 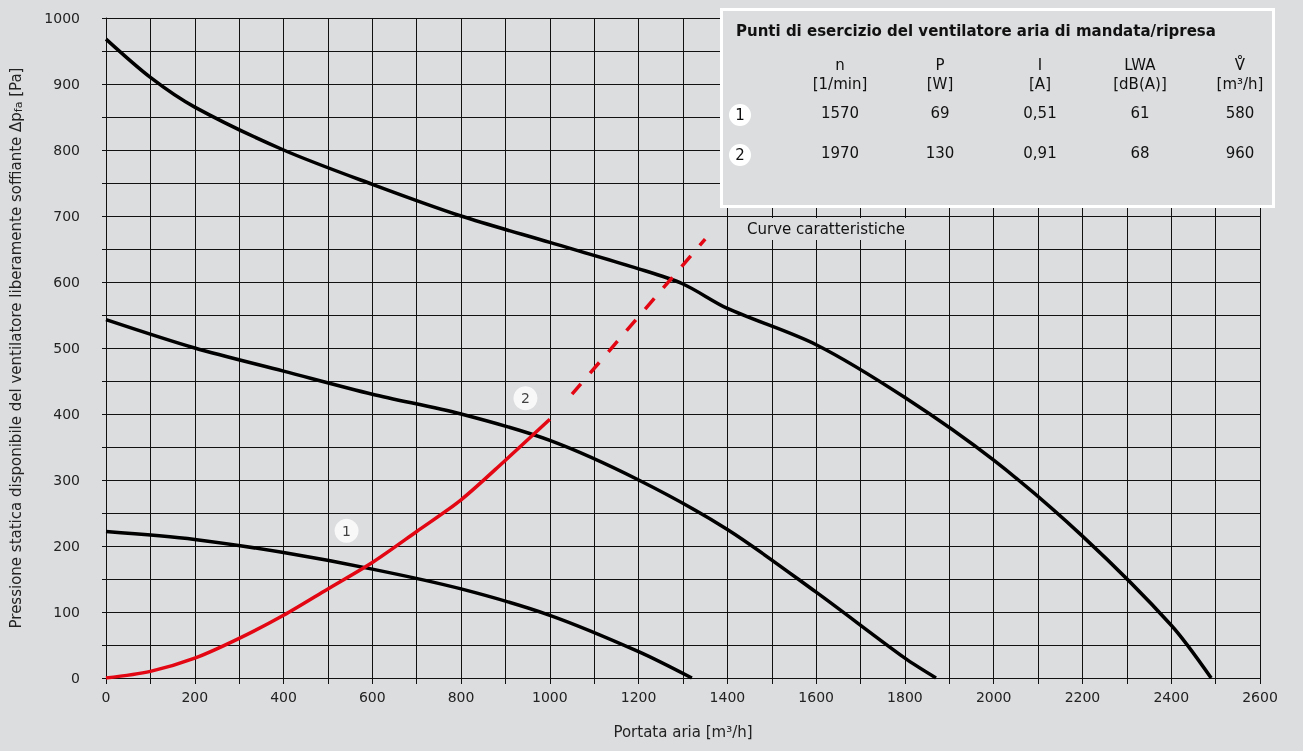 I want to click on annotation: Punti di esercizio del ventilatore aria di mandata/ripresa, so click(x=976, y=31).